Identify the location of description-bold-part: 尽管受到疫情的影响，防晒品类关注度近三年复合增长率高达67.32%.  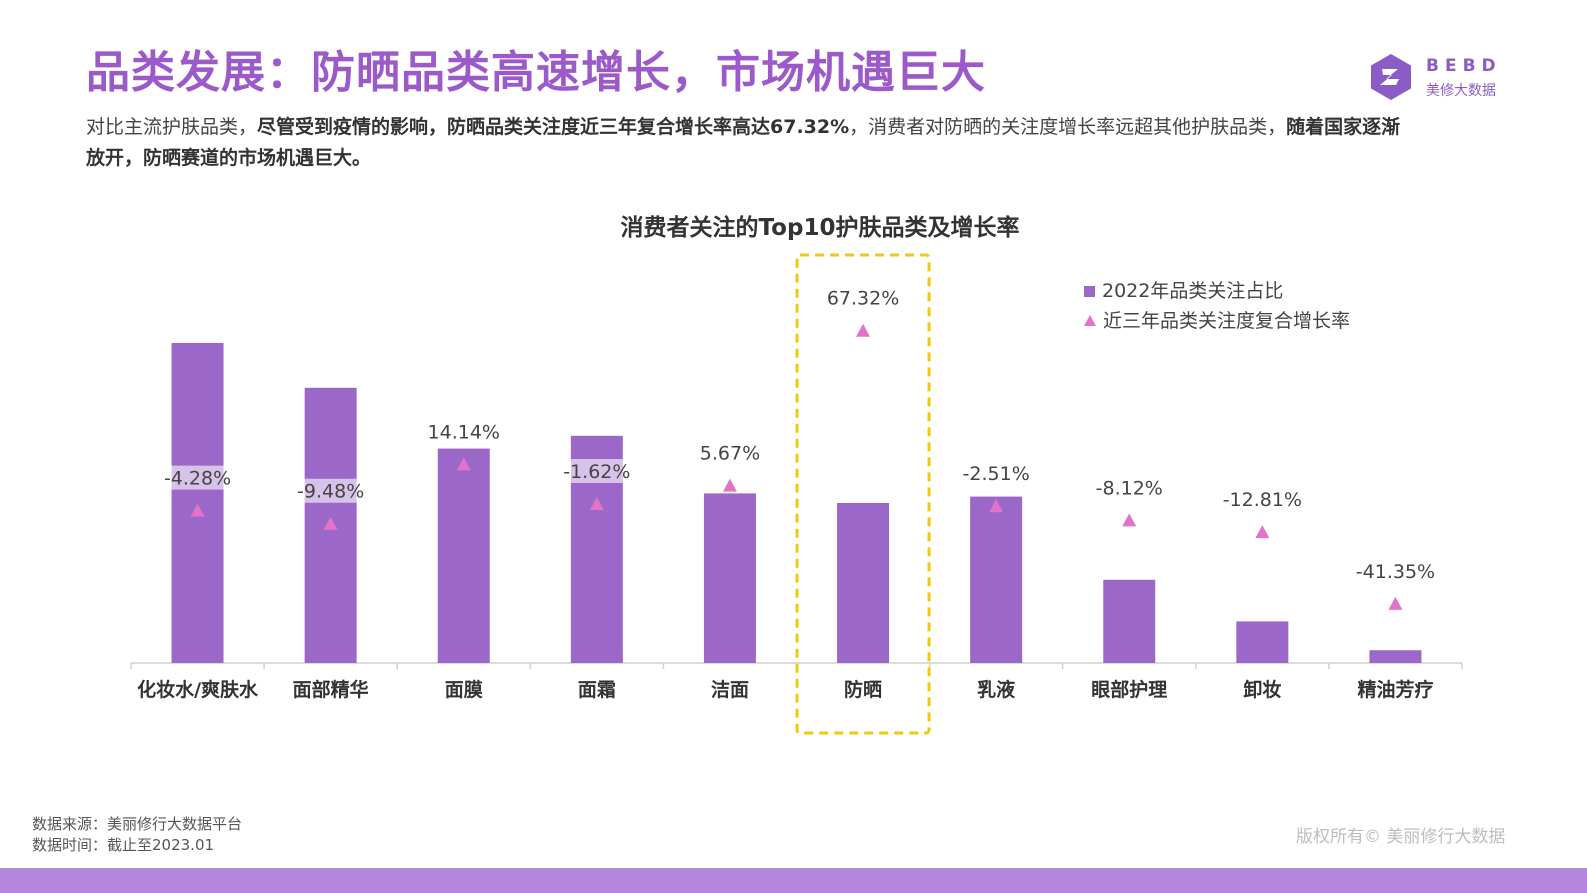
(553, 127).